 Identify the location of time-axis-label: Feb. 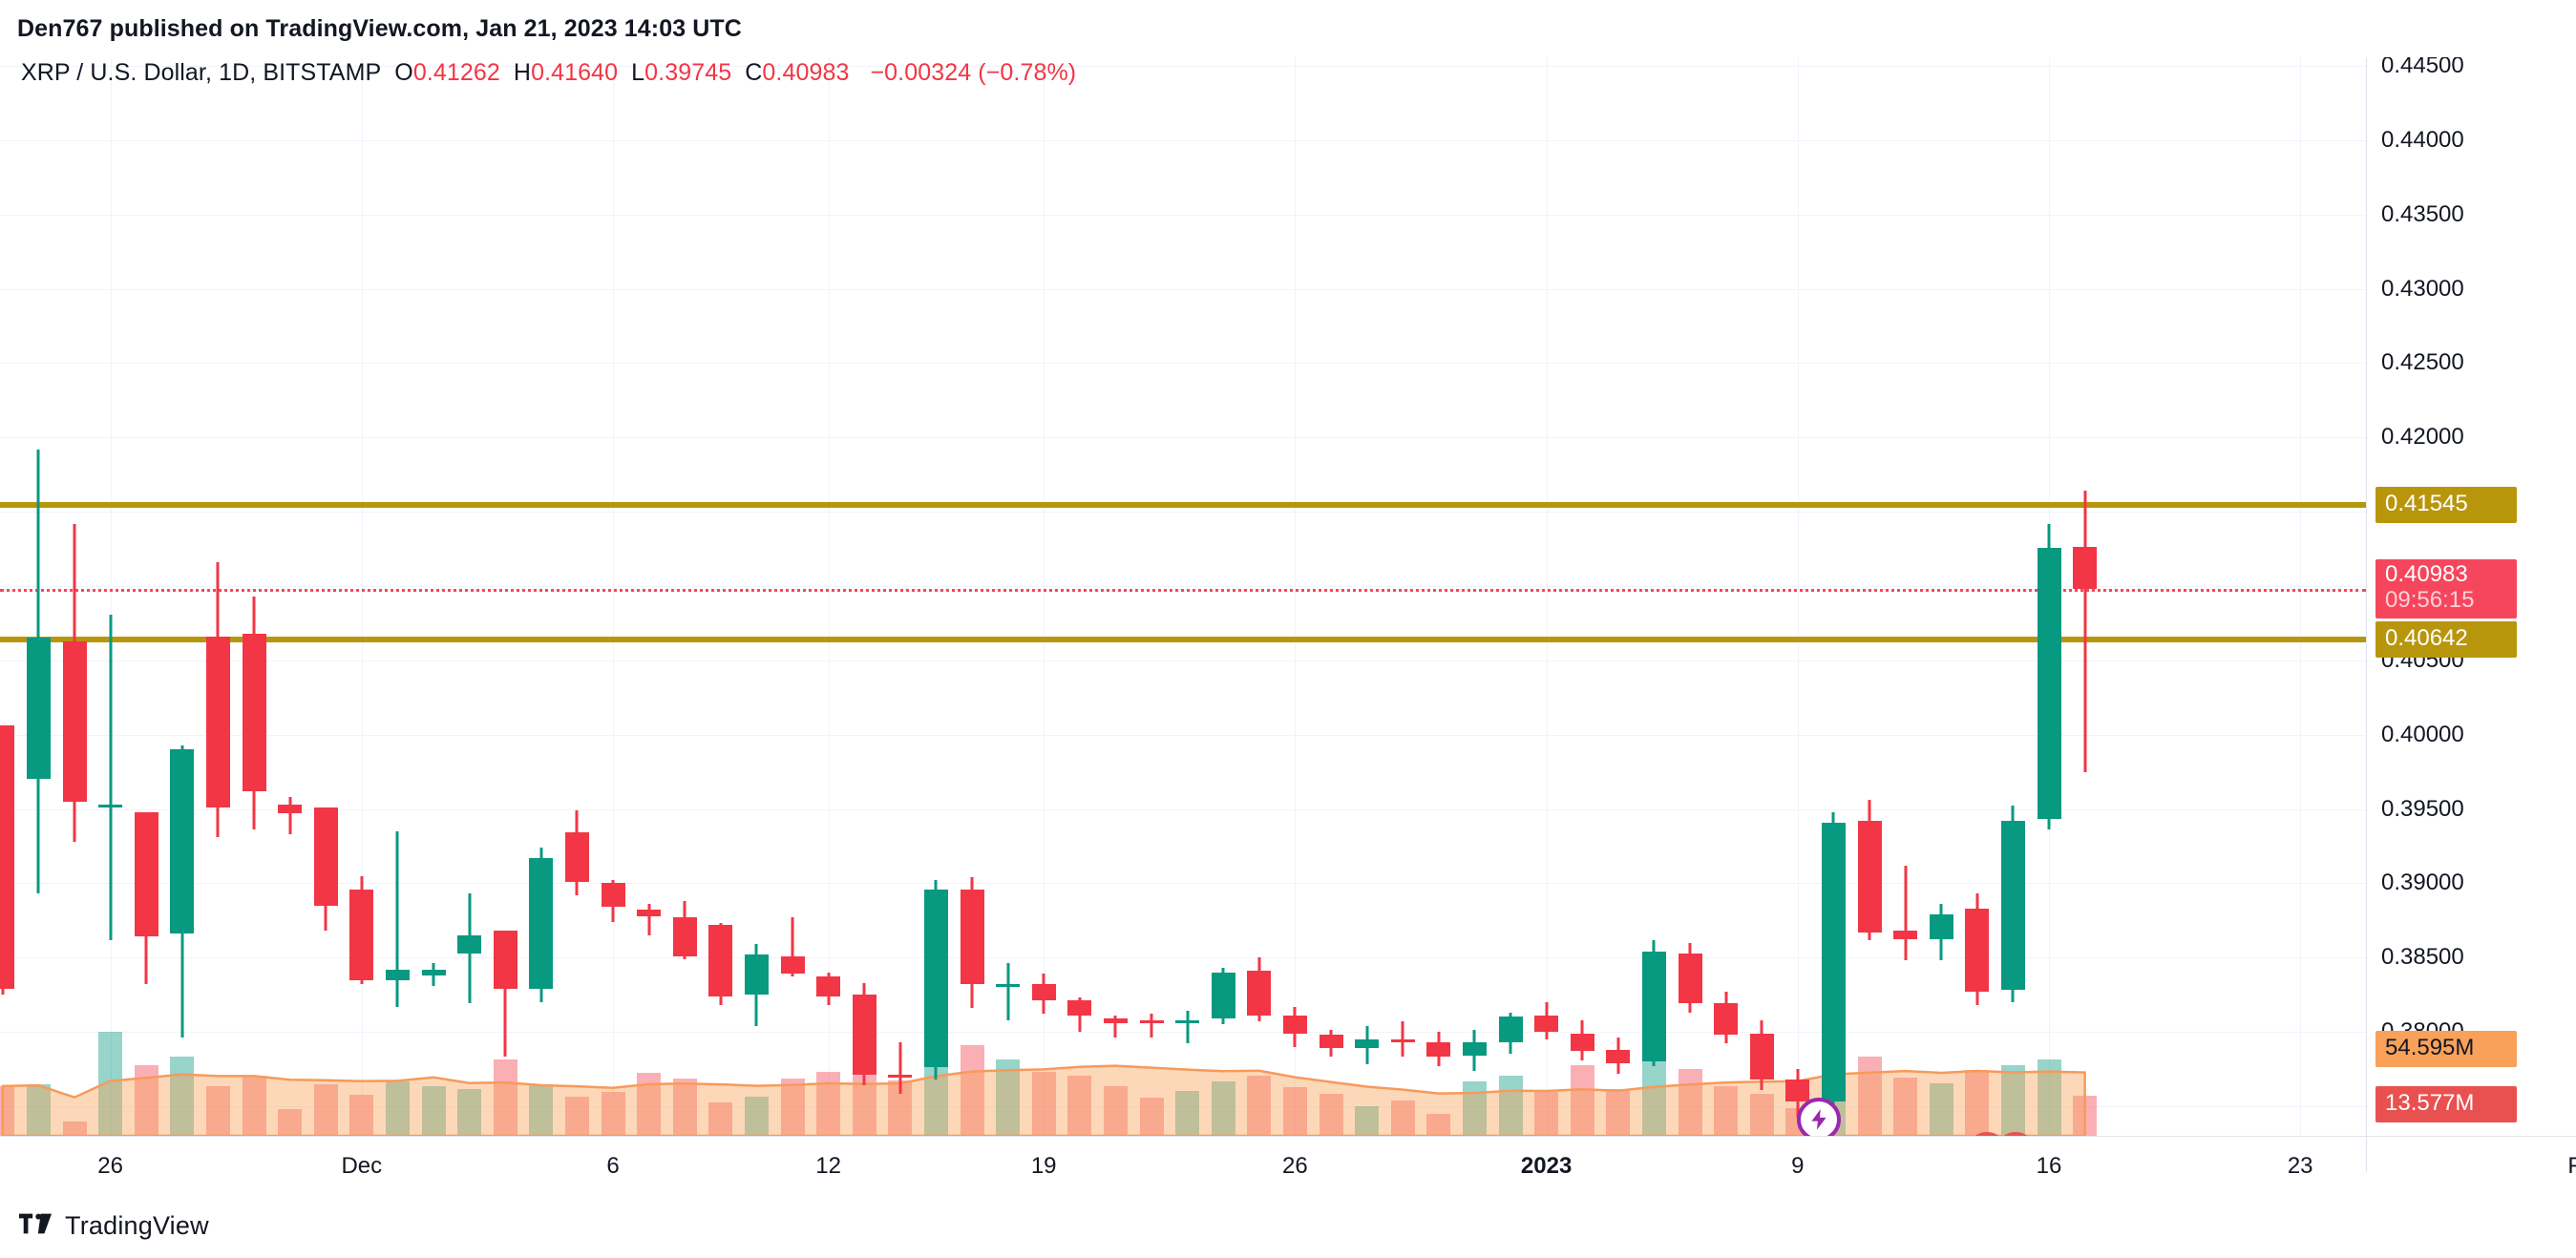
(2571, 1166).